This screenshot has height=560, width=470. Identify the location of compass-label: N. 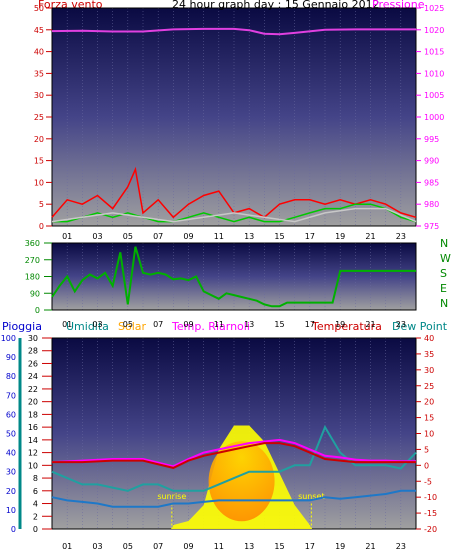
(444, 243).